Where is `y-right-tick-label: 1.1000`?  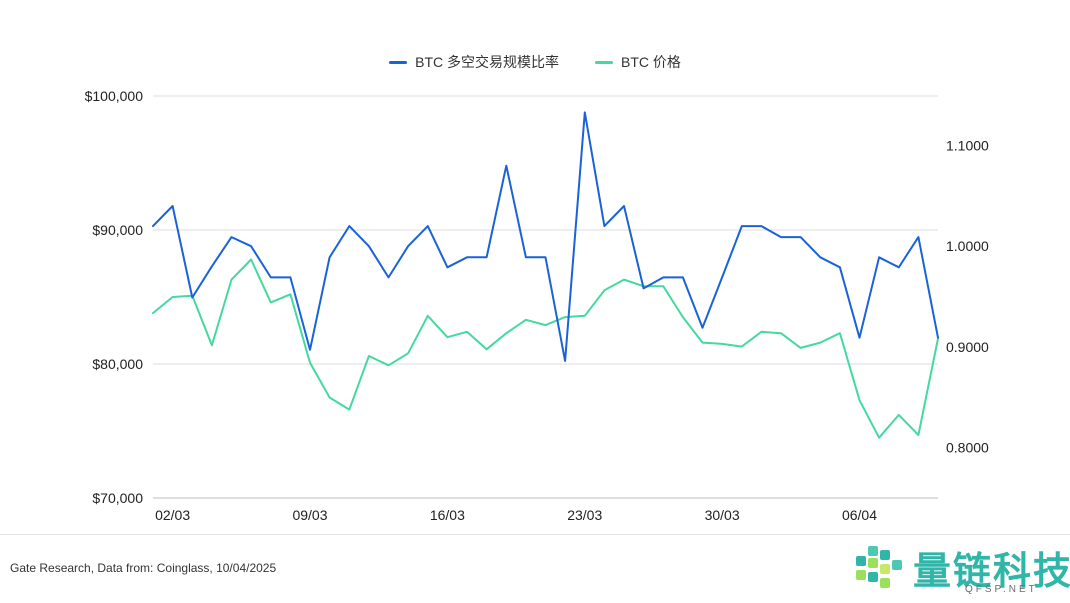 y-right-tick-label: 1.1000 is located at coordinates (967, 146).